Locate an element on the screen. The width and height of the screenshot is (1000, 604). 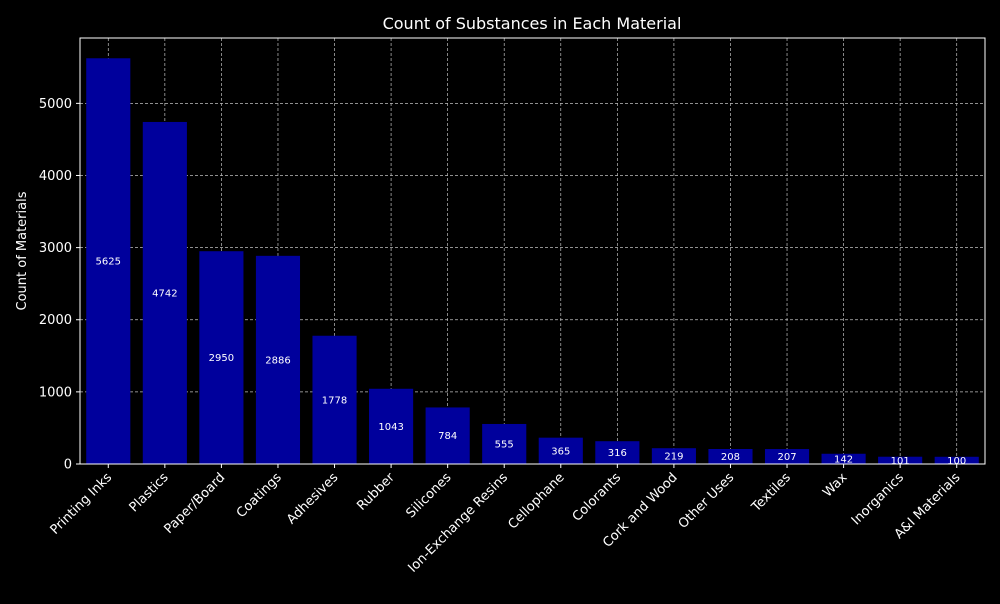
bar-value-label: 784 is located at coordinates (447, 436).